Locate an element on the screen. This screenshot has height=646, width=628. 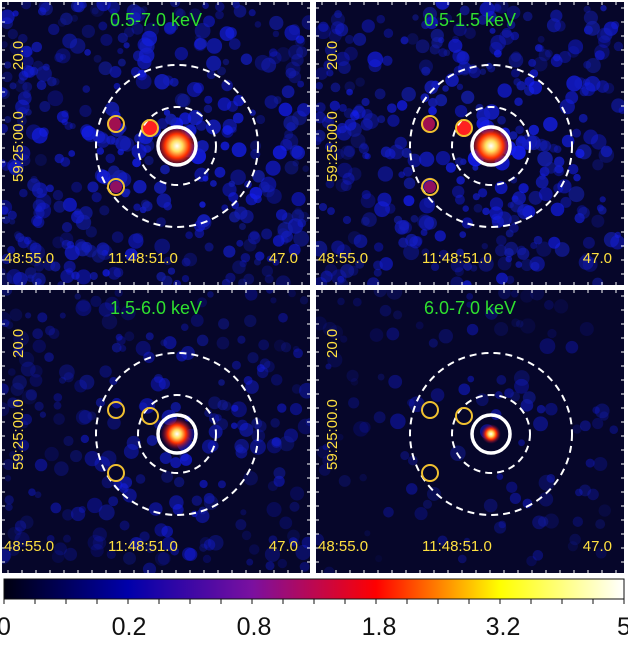
energy-band-label: 0.5-7.0 keV is located at coordinates (156, 20).